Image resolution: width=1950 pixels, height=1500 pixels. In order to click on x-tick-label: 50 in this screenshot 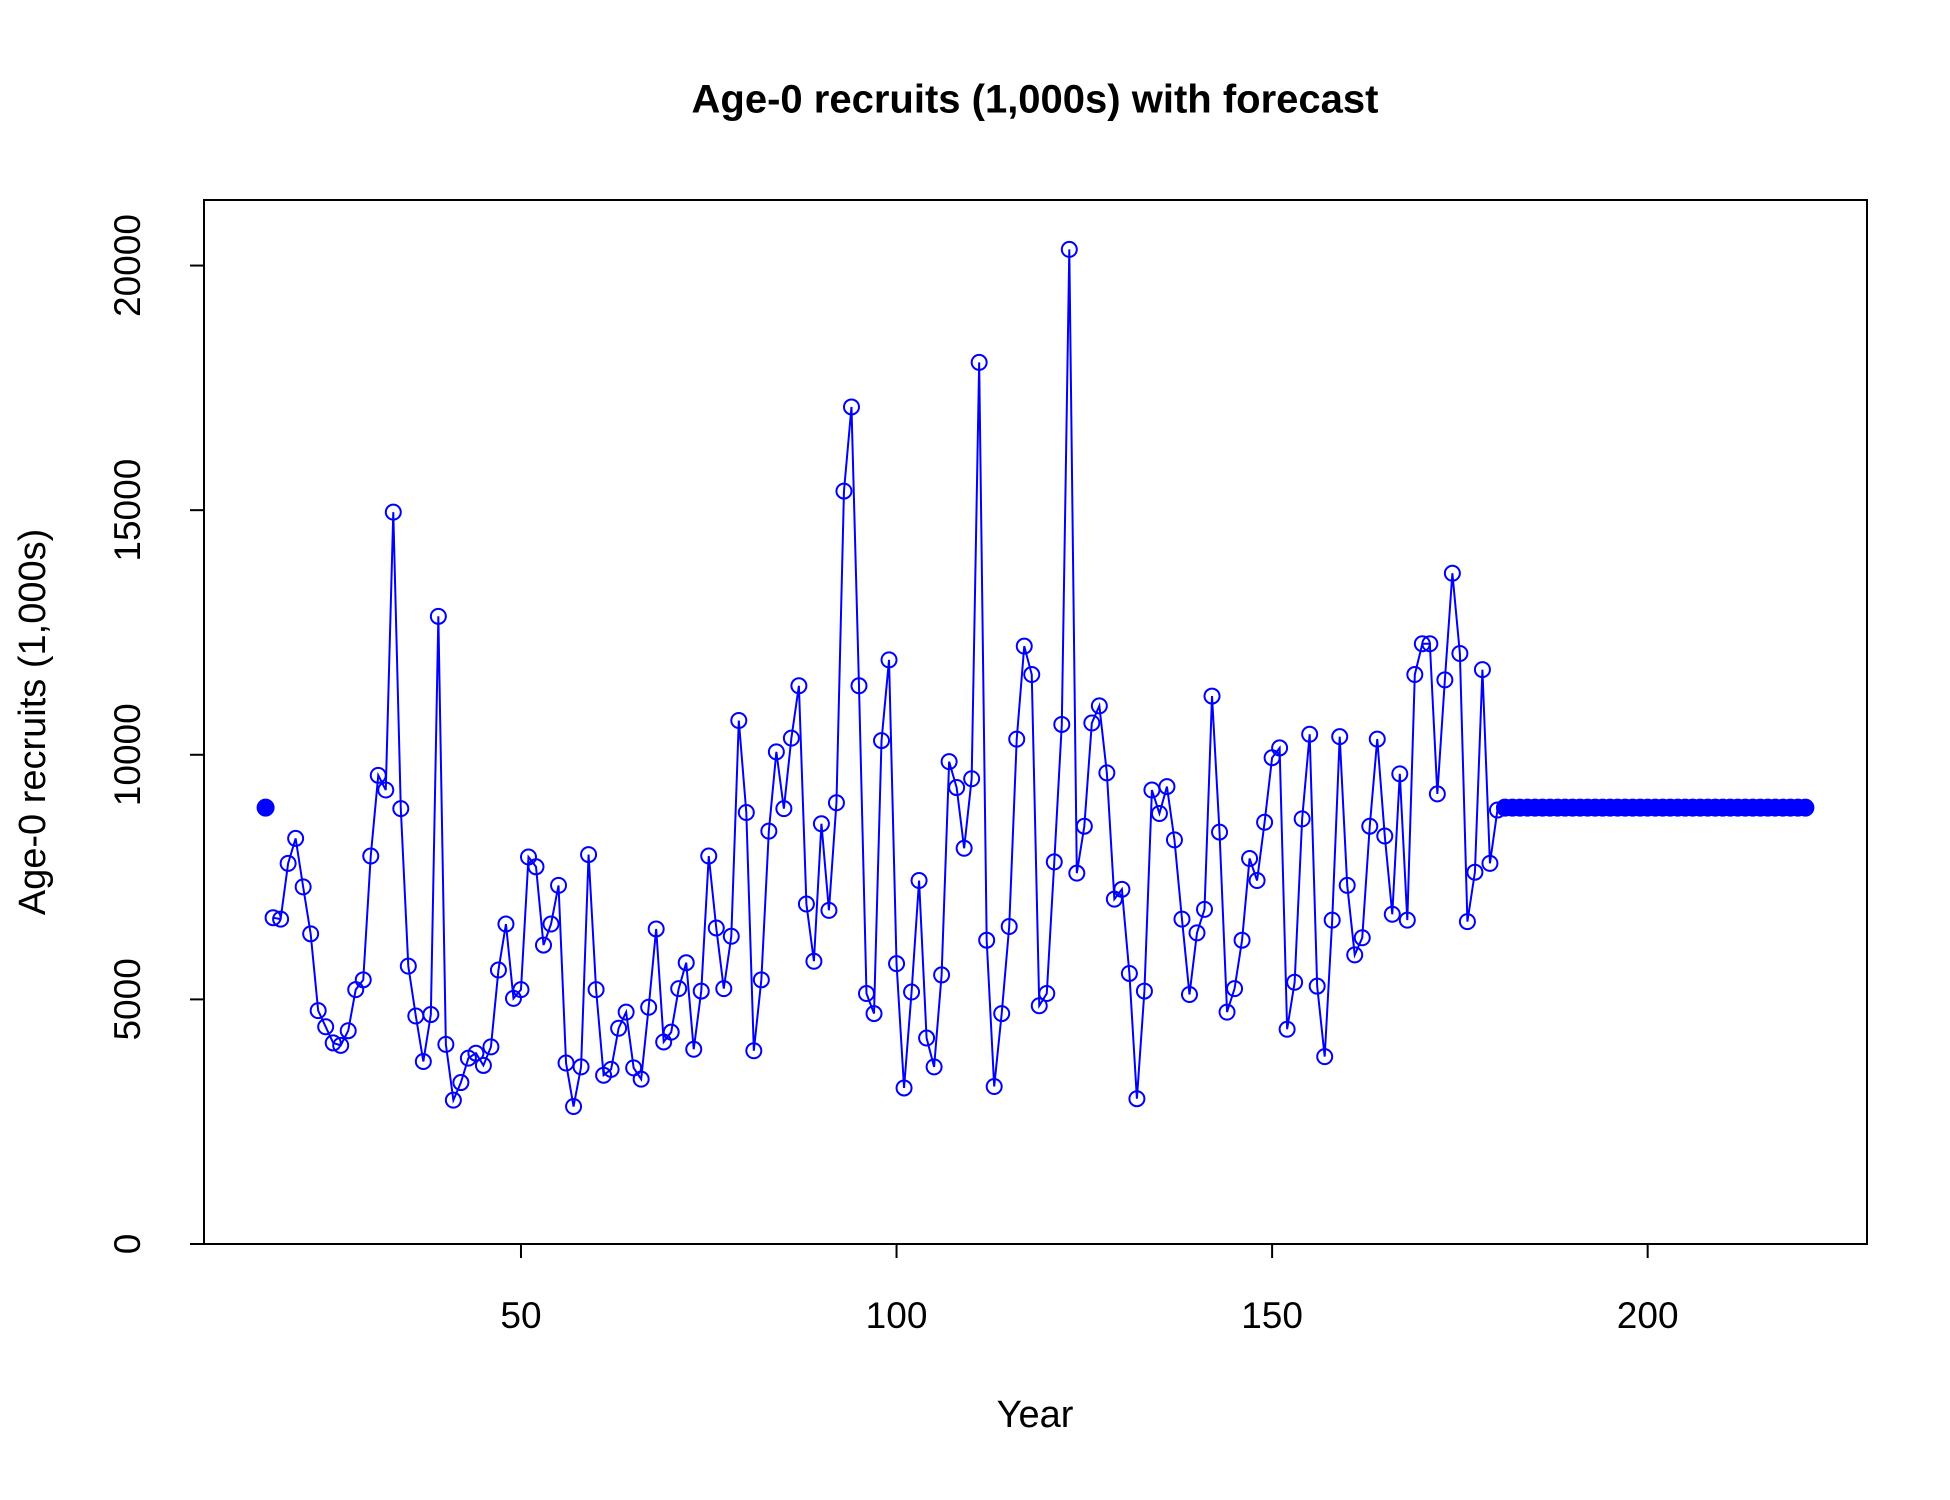, I will do `click(520, 1315)`.